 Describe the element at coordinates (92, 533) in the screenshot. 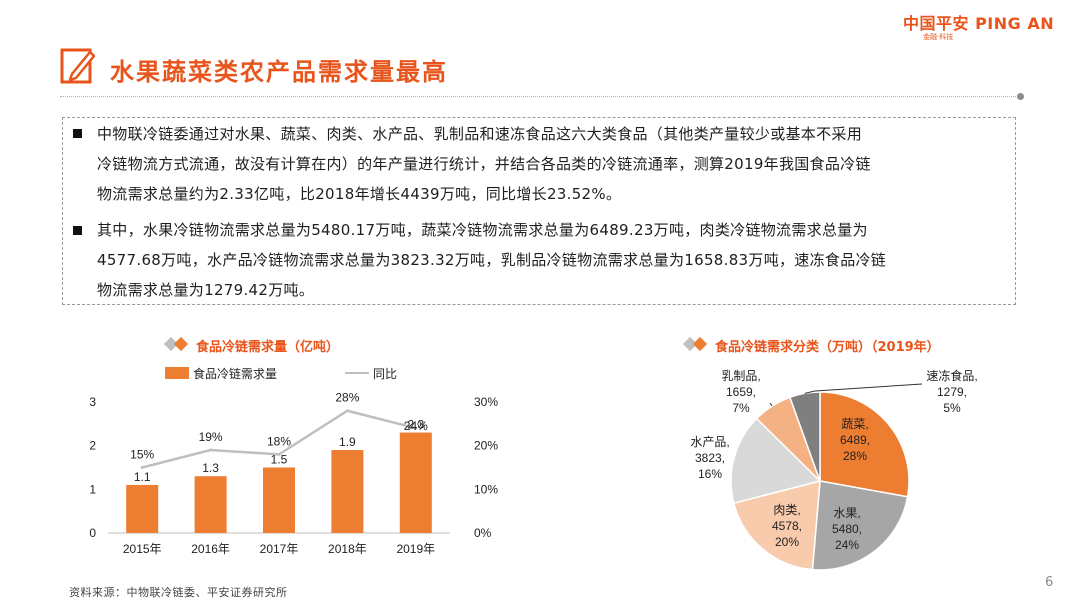

I see `y-tick-label: 0` at that location.